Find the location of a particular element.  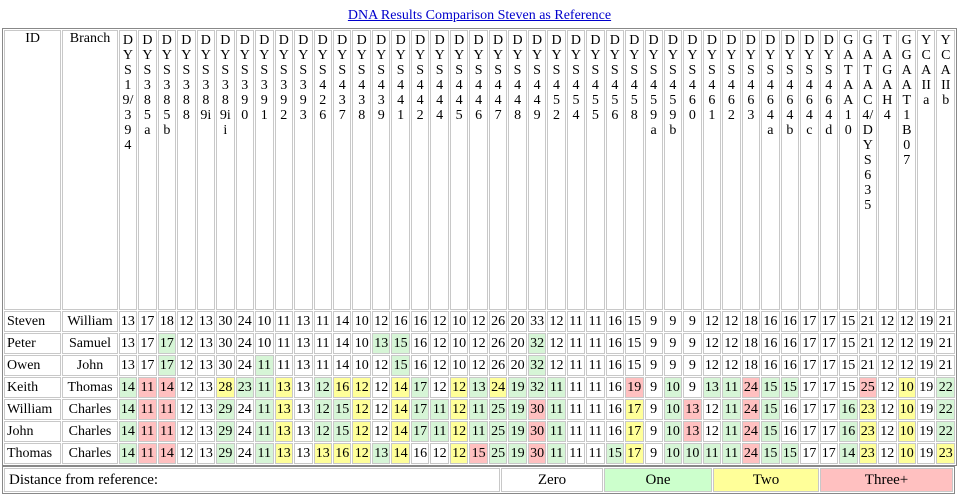

marker-value: 23 is located at coordinates (868, 453).